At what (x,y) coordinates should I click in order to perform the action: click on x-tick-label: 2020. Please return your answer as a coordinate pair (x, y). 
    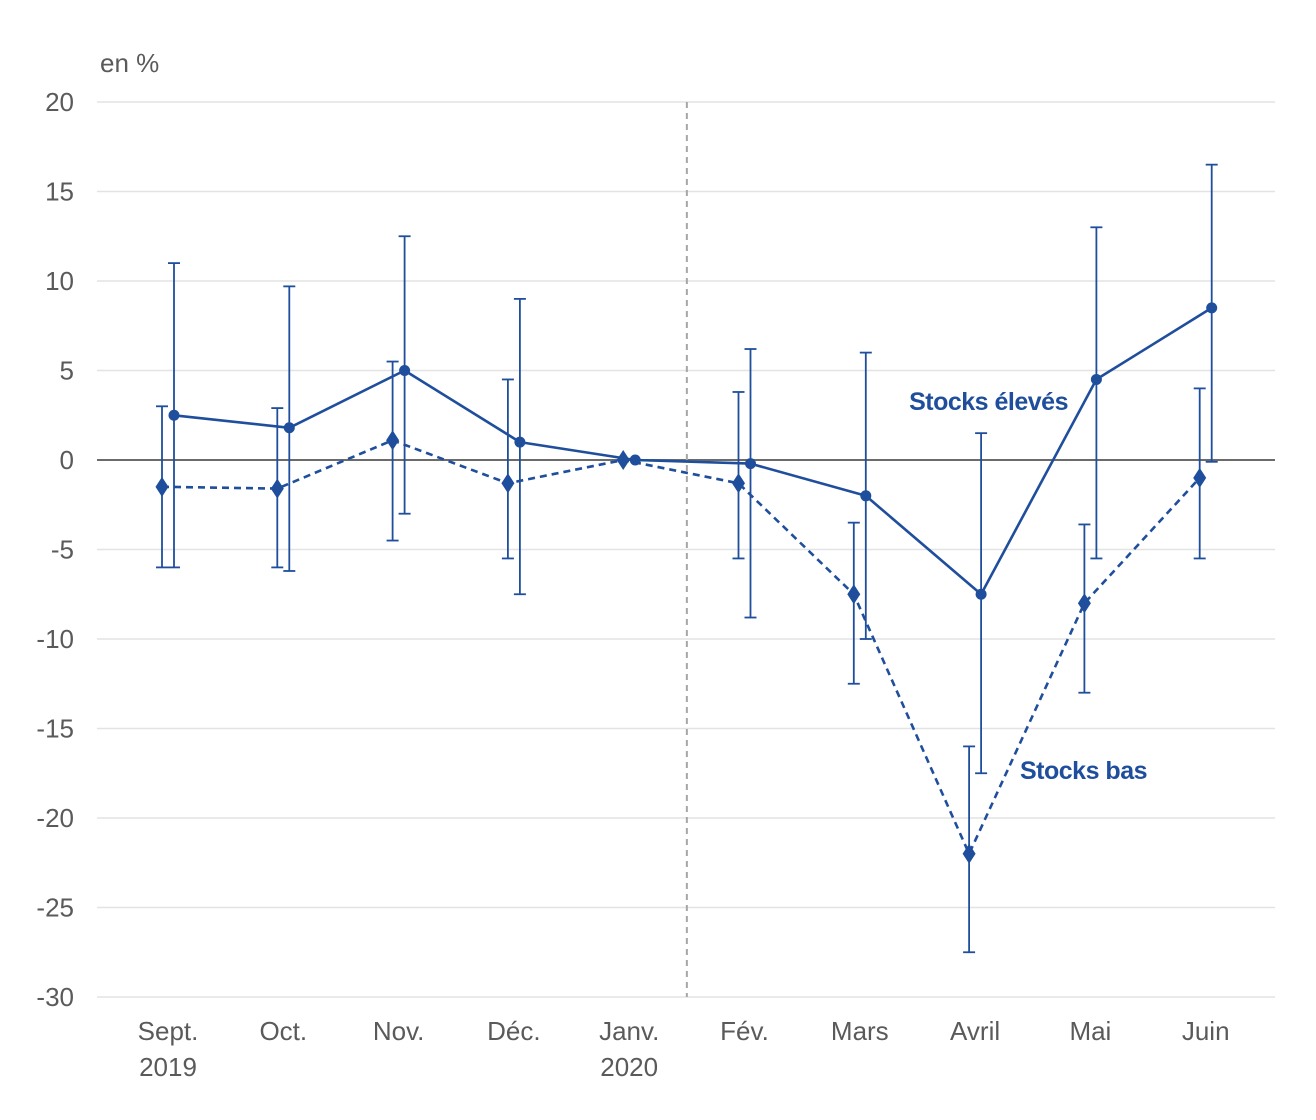
    Looking at the image, I should click on (629, 1067).